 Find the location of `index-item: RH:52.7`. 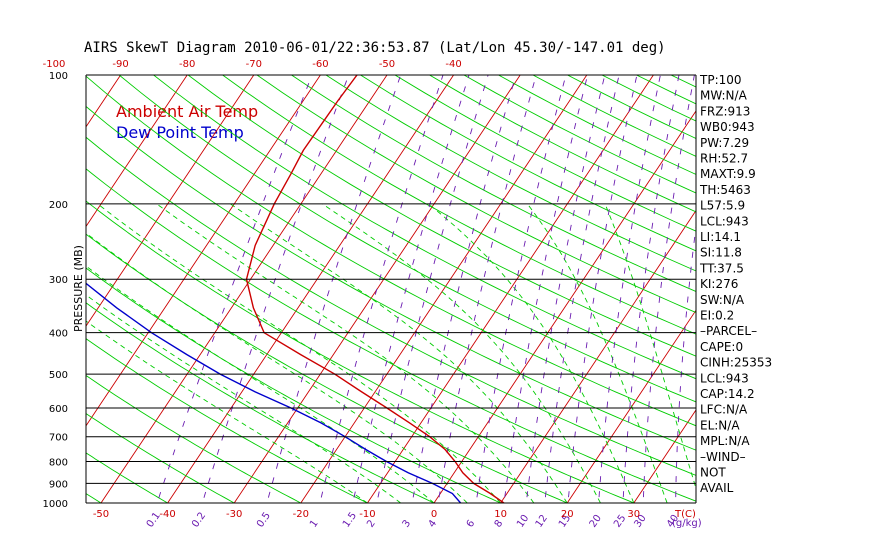

index-item: RH:52.7 is located at coordinates (724, 159).